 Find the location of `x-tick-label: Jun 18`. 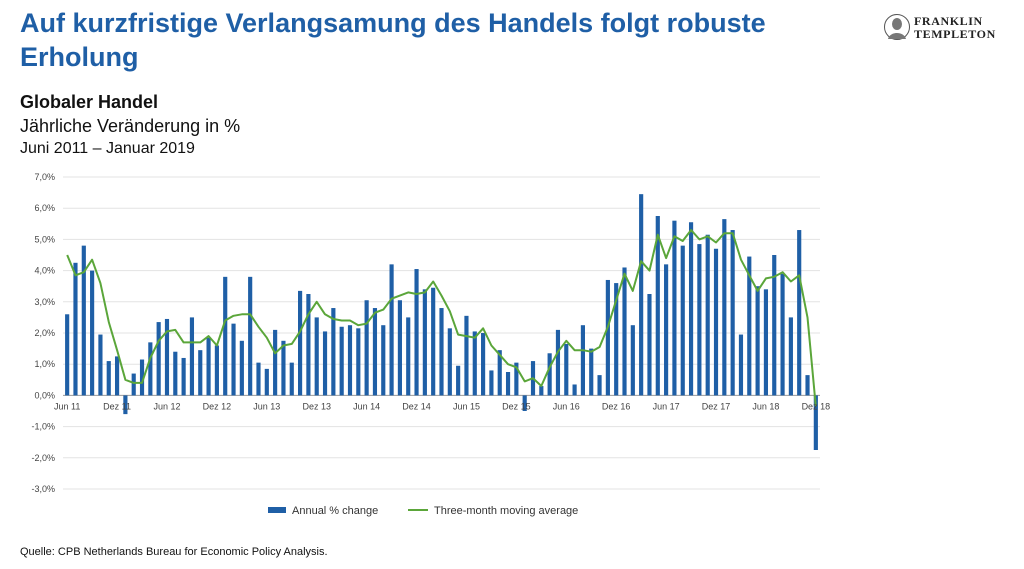

x-tick-label: Jun 18 is located at coordinates (765, 406).